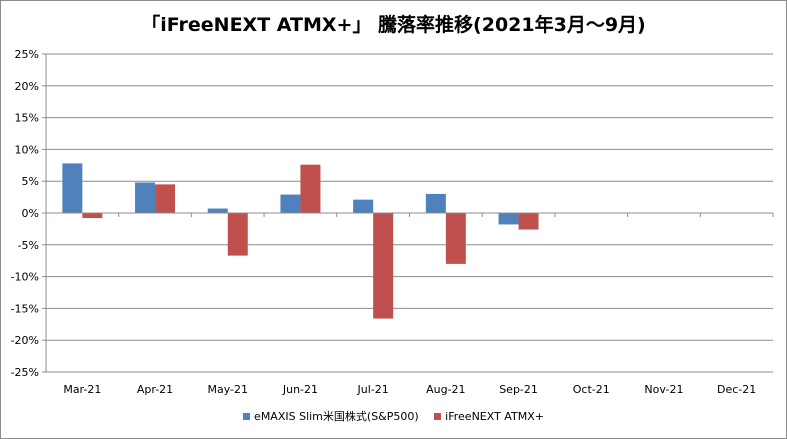 The width and height of the screenshot is (787, 439). Describe the element at coordinates (393, 25) in the screenshot. I see `chart-title: 「iFreeNEXT ATMX+」 騰落率推移(2021年3月～9月)` at that location.